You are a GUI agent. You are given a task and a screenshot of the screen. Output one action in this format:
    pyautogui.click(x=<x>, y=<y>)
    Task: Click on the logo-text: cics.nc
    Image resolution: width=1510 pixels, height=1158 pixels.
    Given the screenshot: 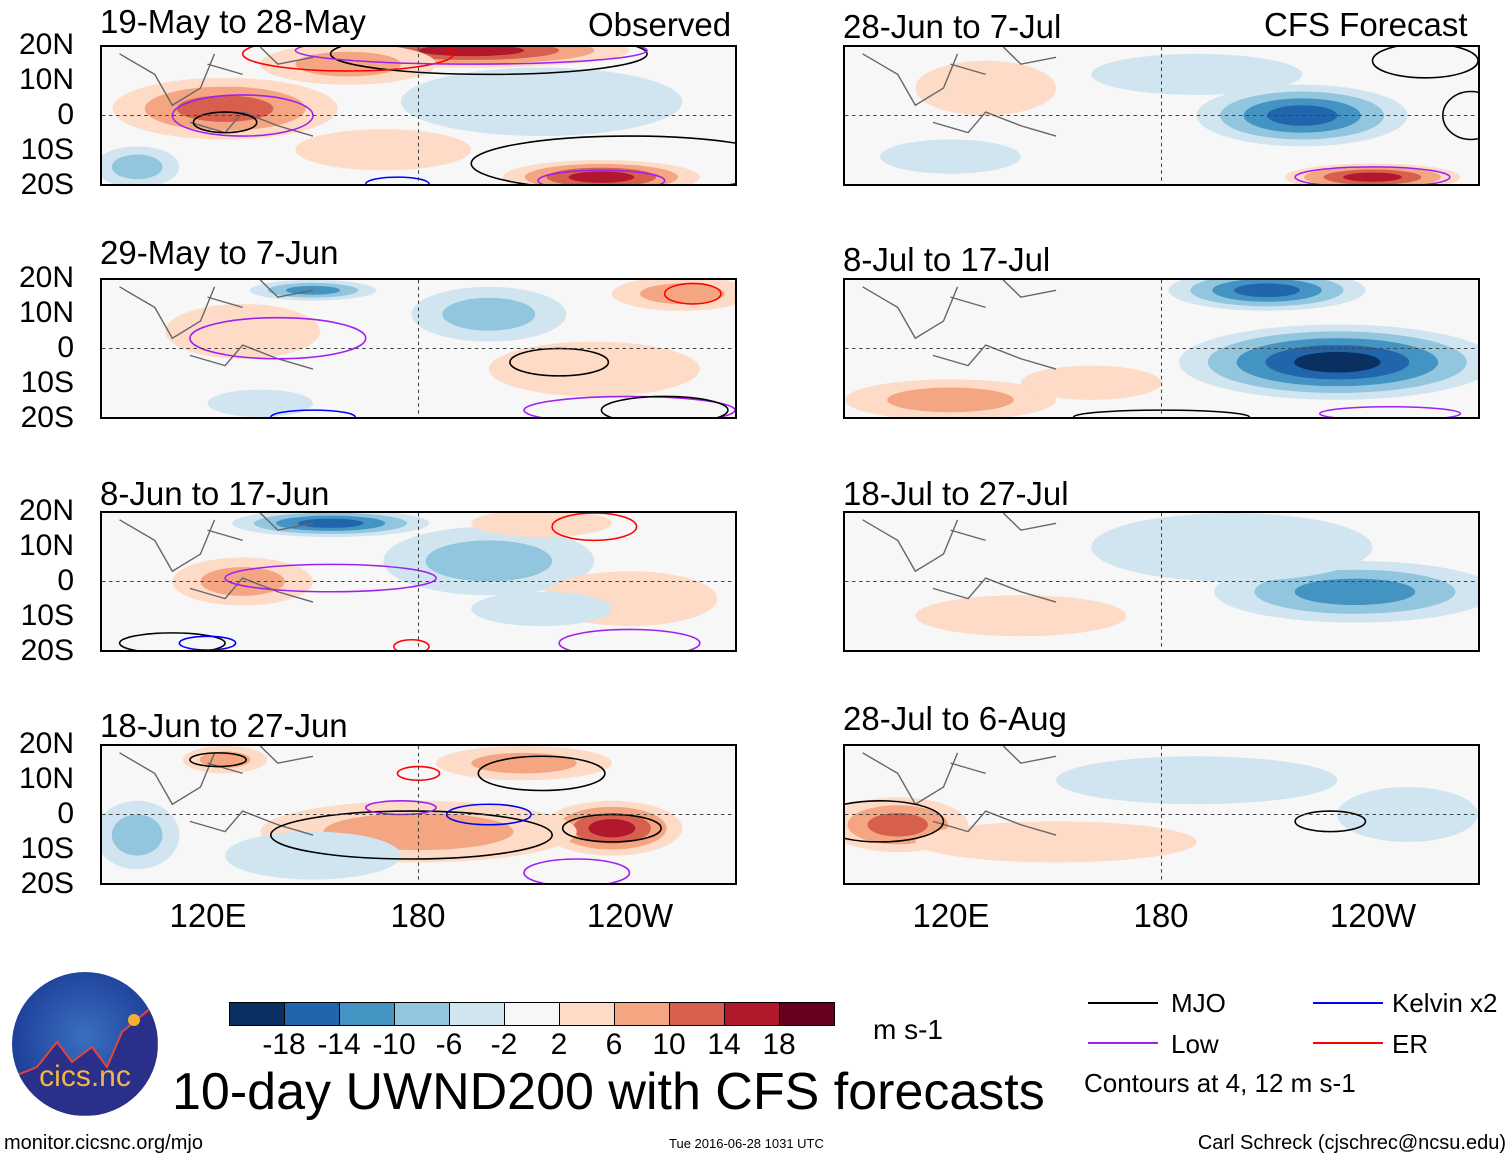 What is the action you would take?
    pyautogui.click(x=85, y=1076)
    